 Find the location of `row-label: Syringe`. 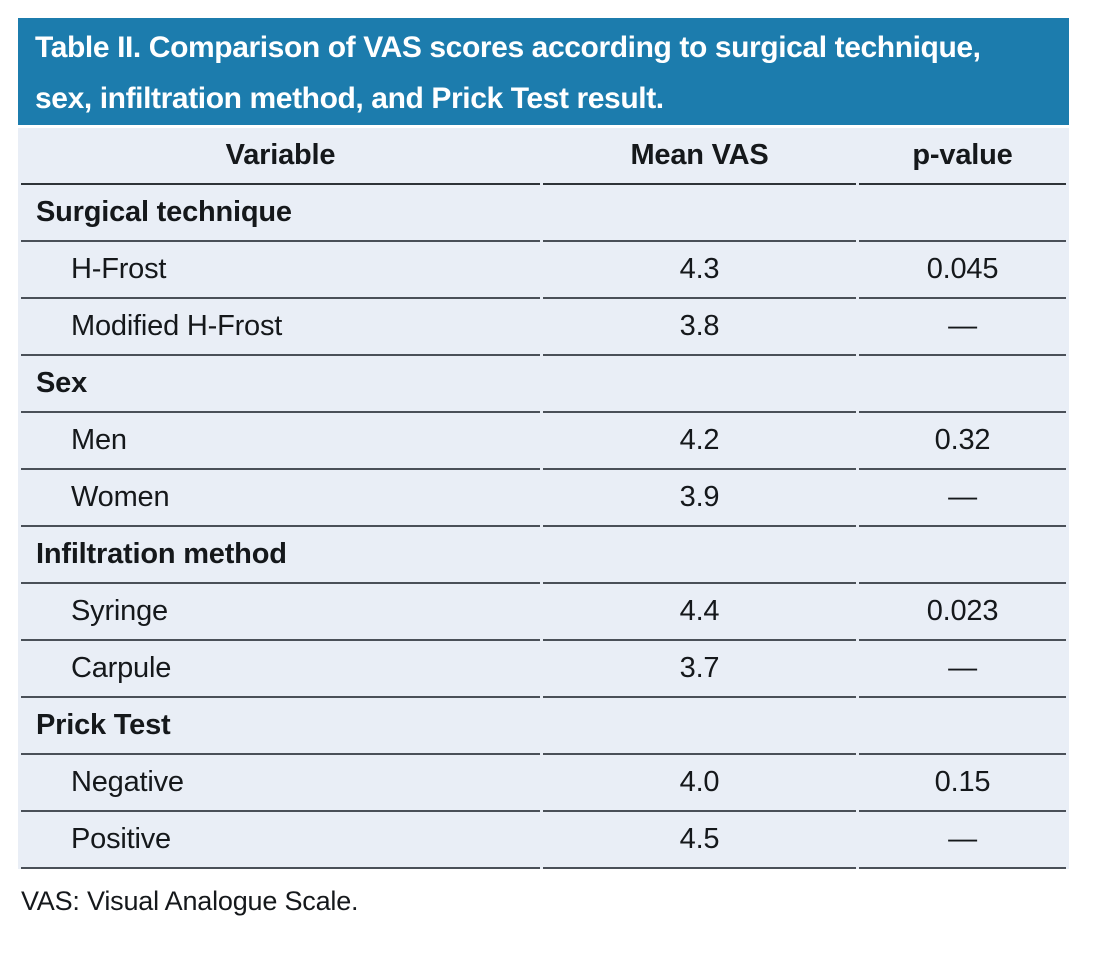

row-label: Syringe is located at coordinates (280, 612).